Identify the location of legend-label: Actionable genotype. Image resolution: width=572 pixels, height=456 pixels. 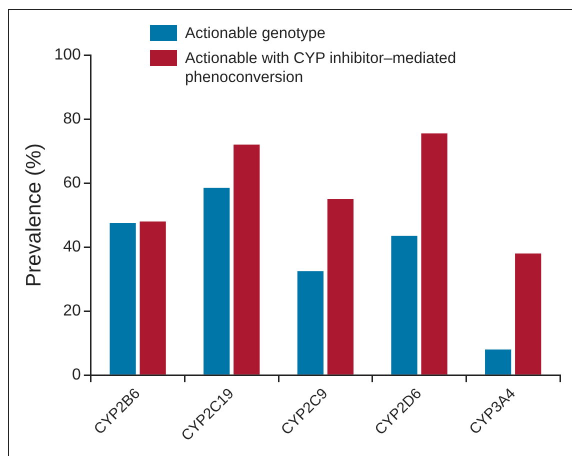
(255, 33).